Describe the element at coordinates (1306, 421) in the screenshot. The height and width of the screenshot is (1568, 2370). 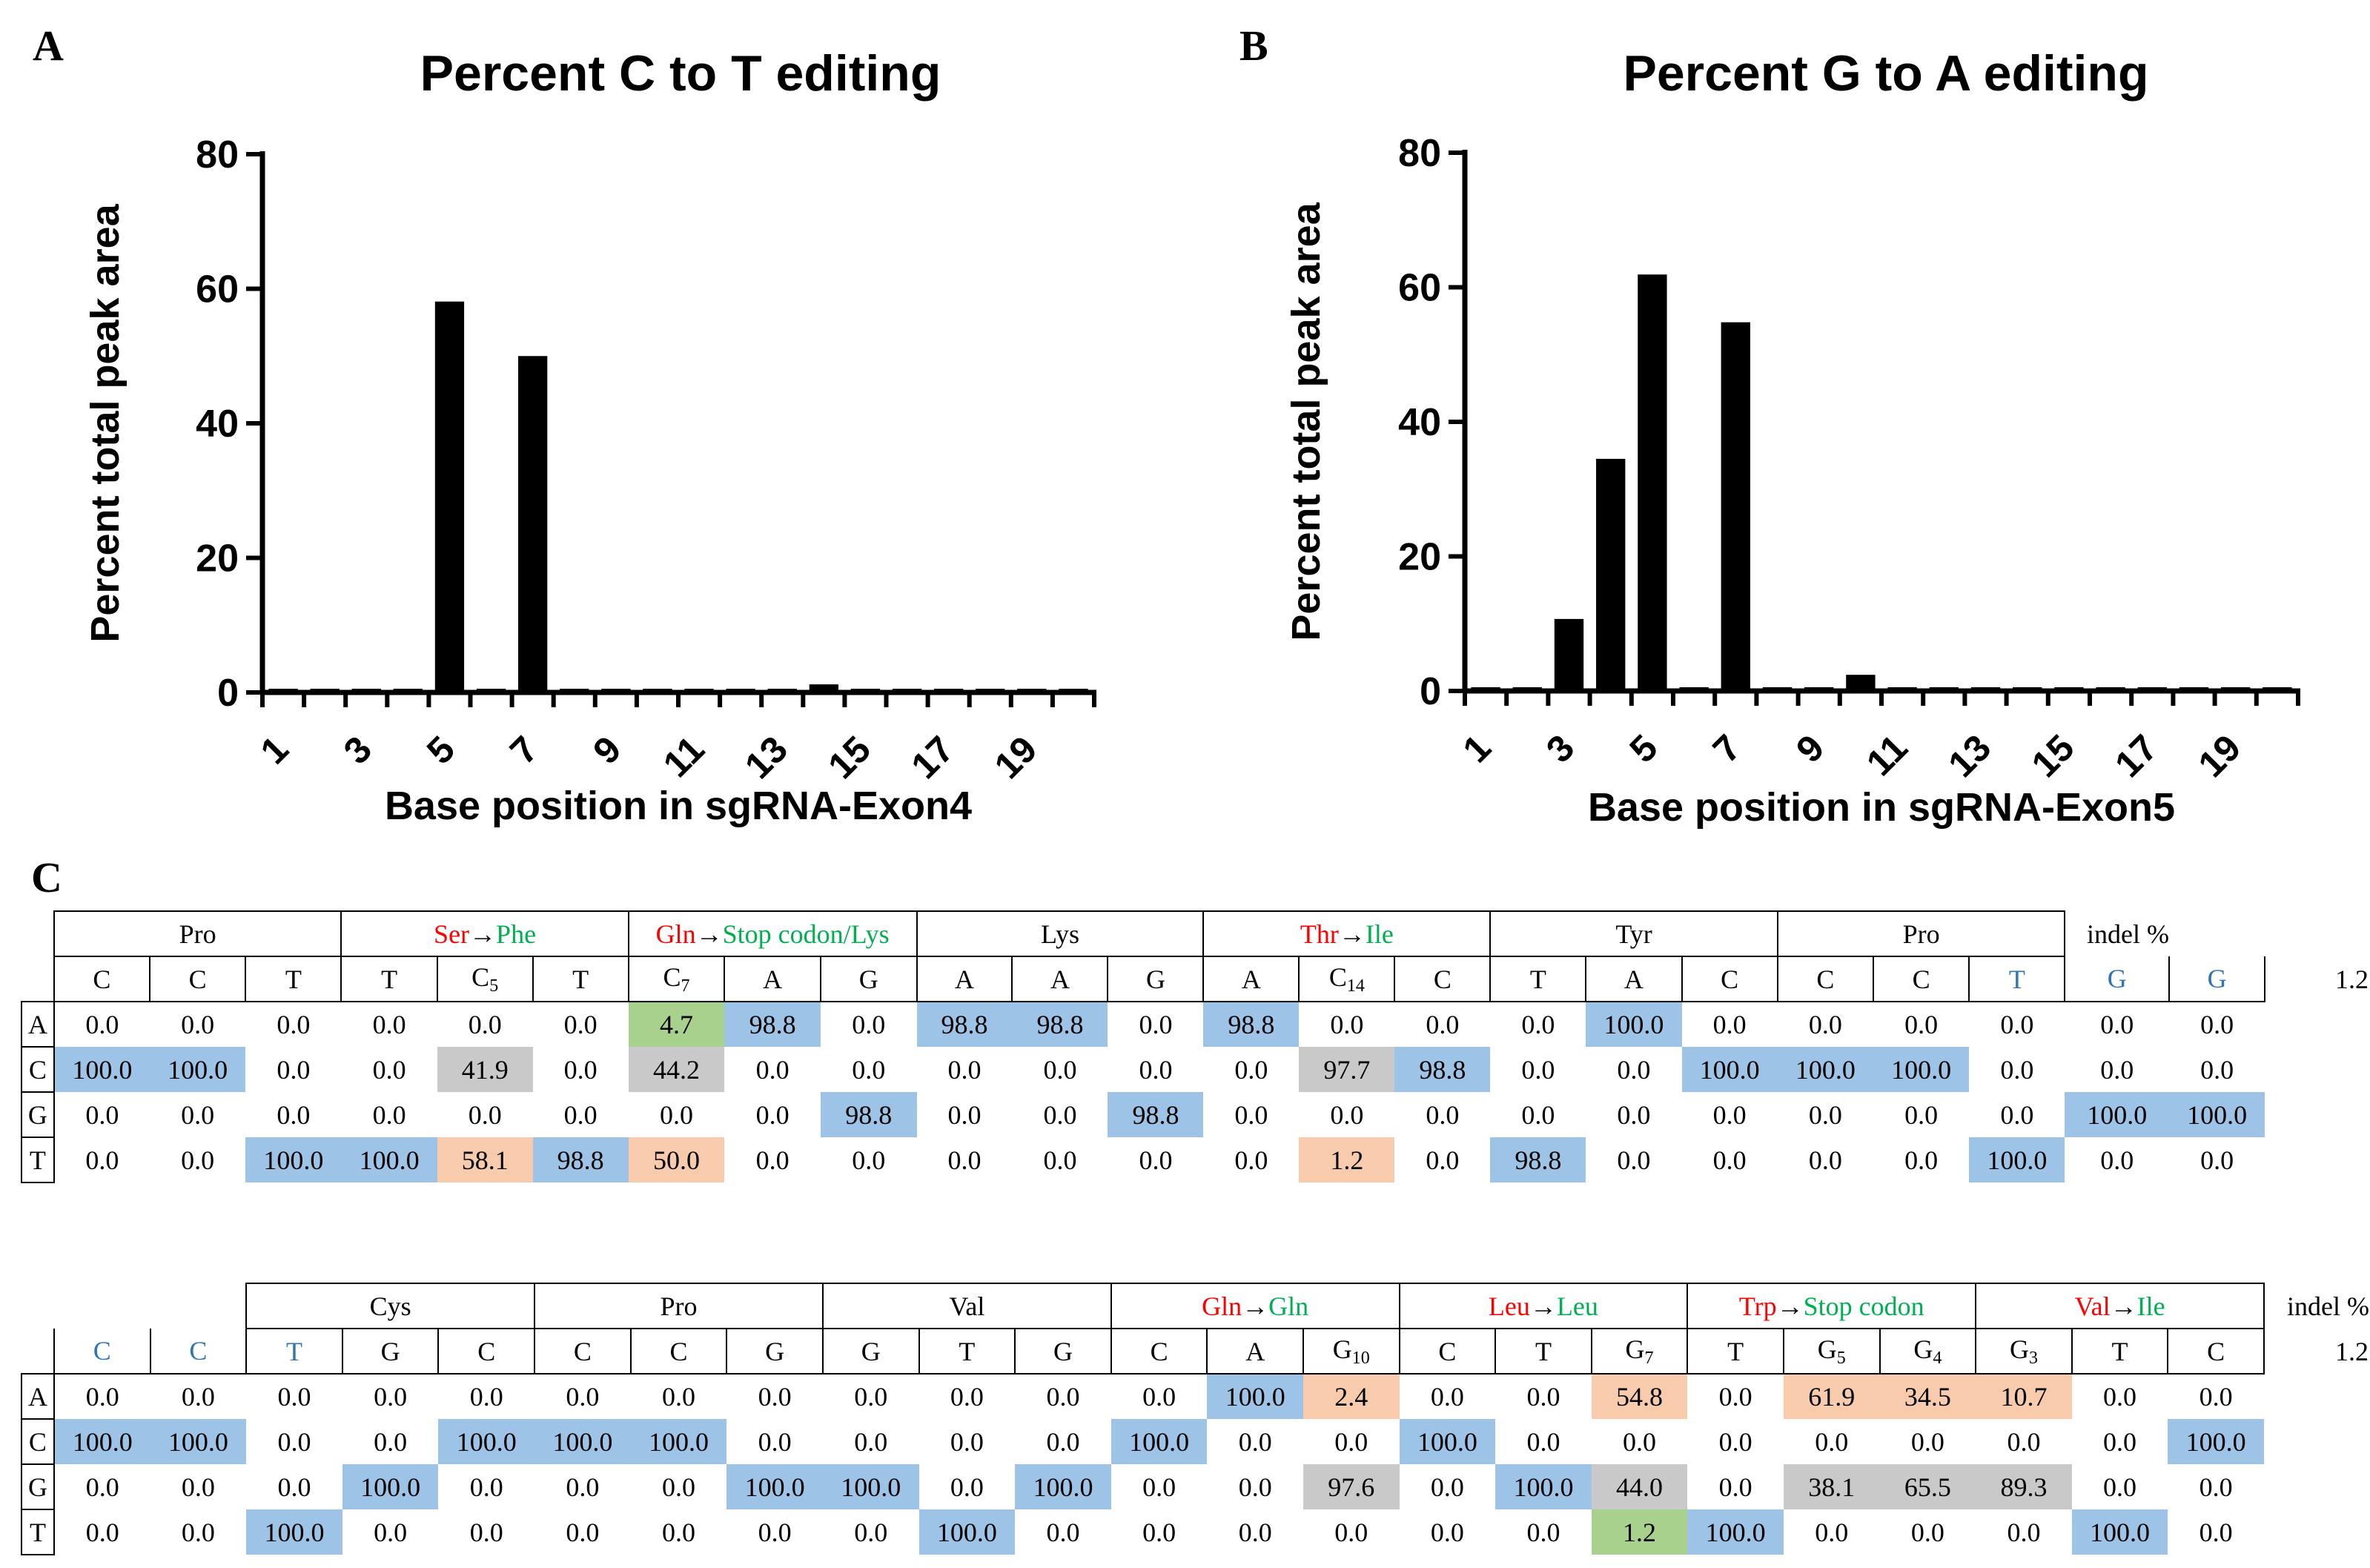
I see `y-axis-title: Percent total peak area` at that location.